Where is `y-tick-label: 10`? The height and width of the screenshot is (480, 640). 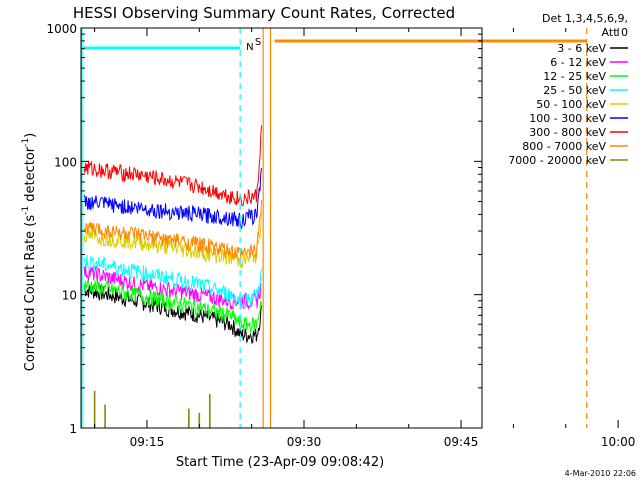
y-tick-label: 10 is located at coordinates (69, 296).